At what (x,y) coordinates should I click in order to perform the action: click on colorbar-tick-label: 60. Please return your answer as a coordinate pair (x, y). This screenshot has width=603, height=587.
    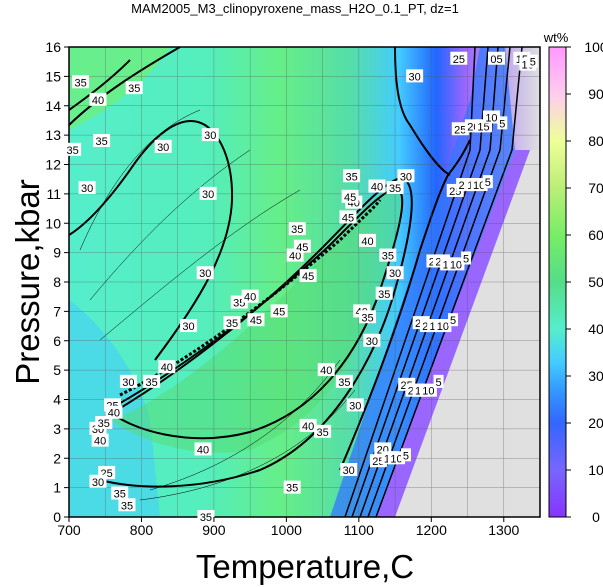
    Looking at the image, I should click on (595, 235).